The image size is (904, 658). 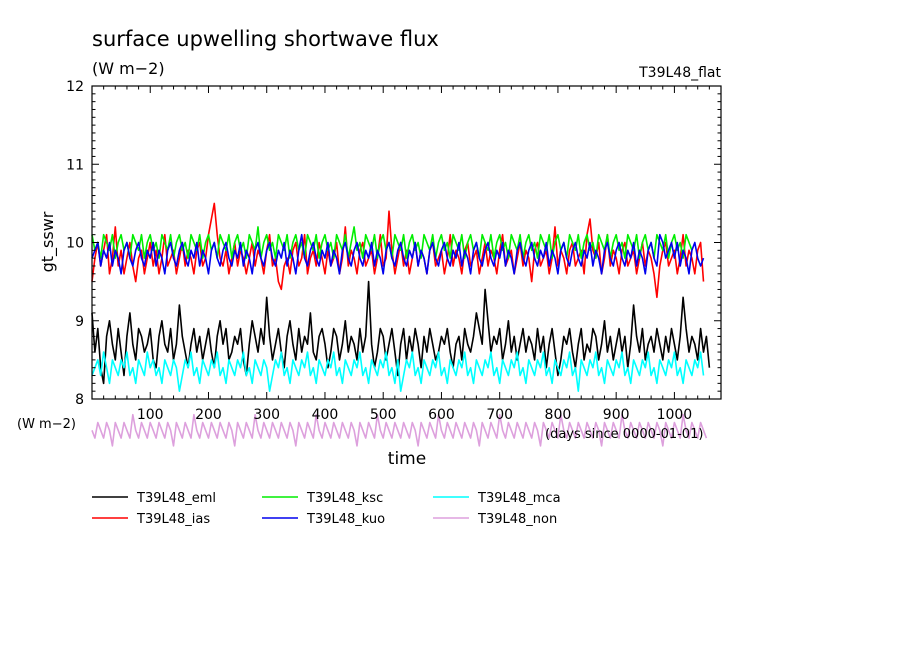 I want to click on y-tick-label: 12, so click(x=75, y=87).